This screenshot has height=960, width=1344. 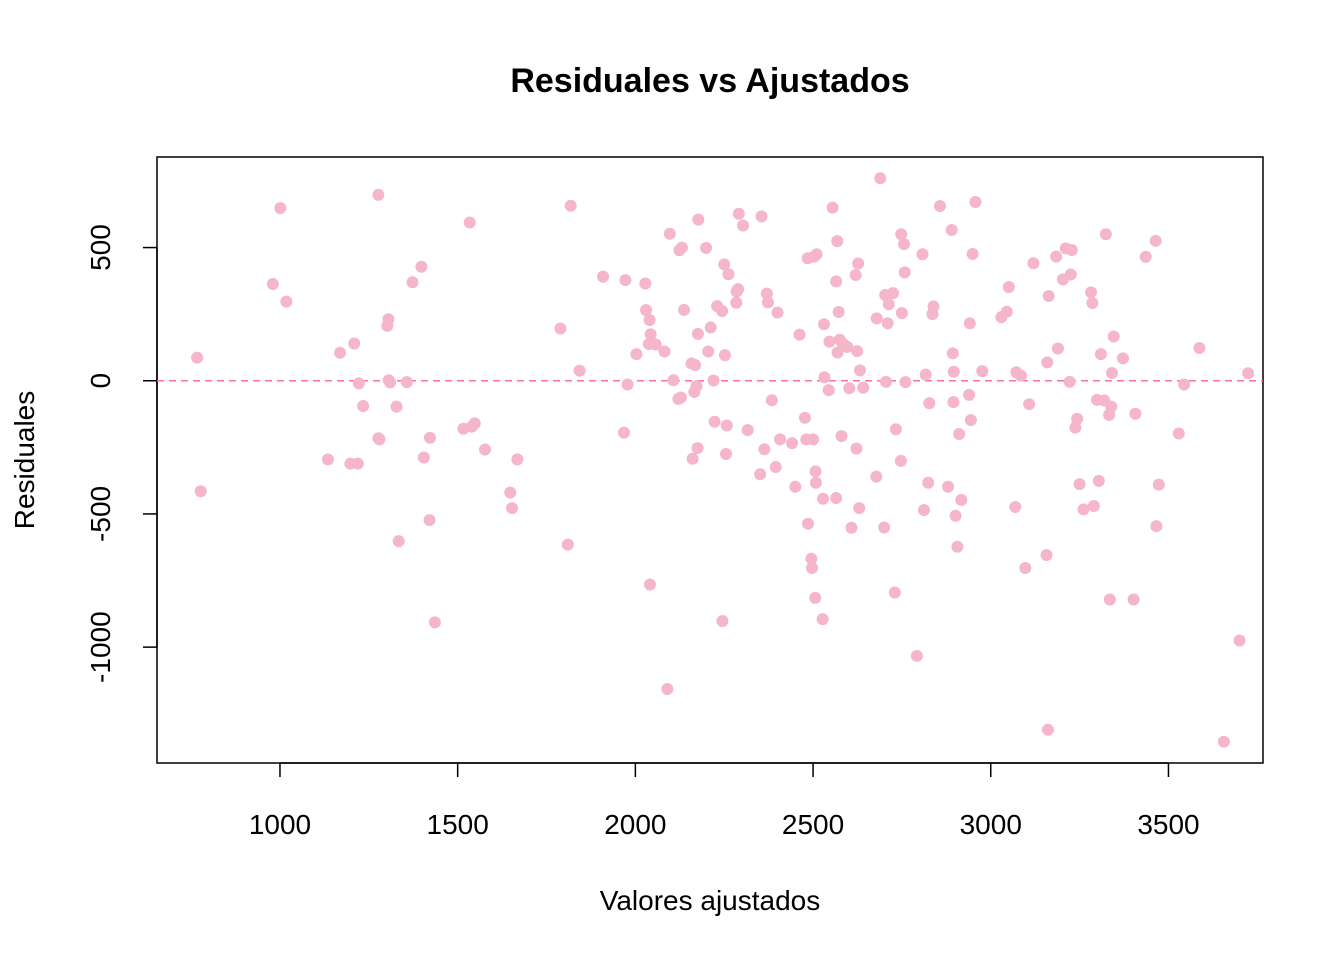 I want to click on y-tick-label: 500, so click(x=100, y=247).